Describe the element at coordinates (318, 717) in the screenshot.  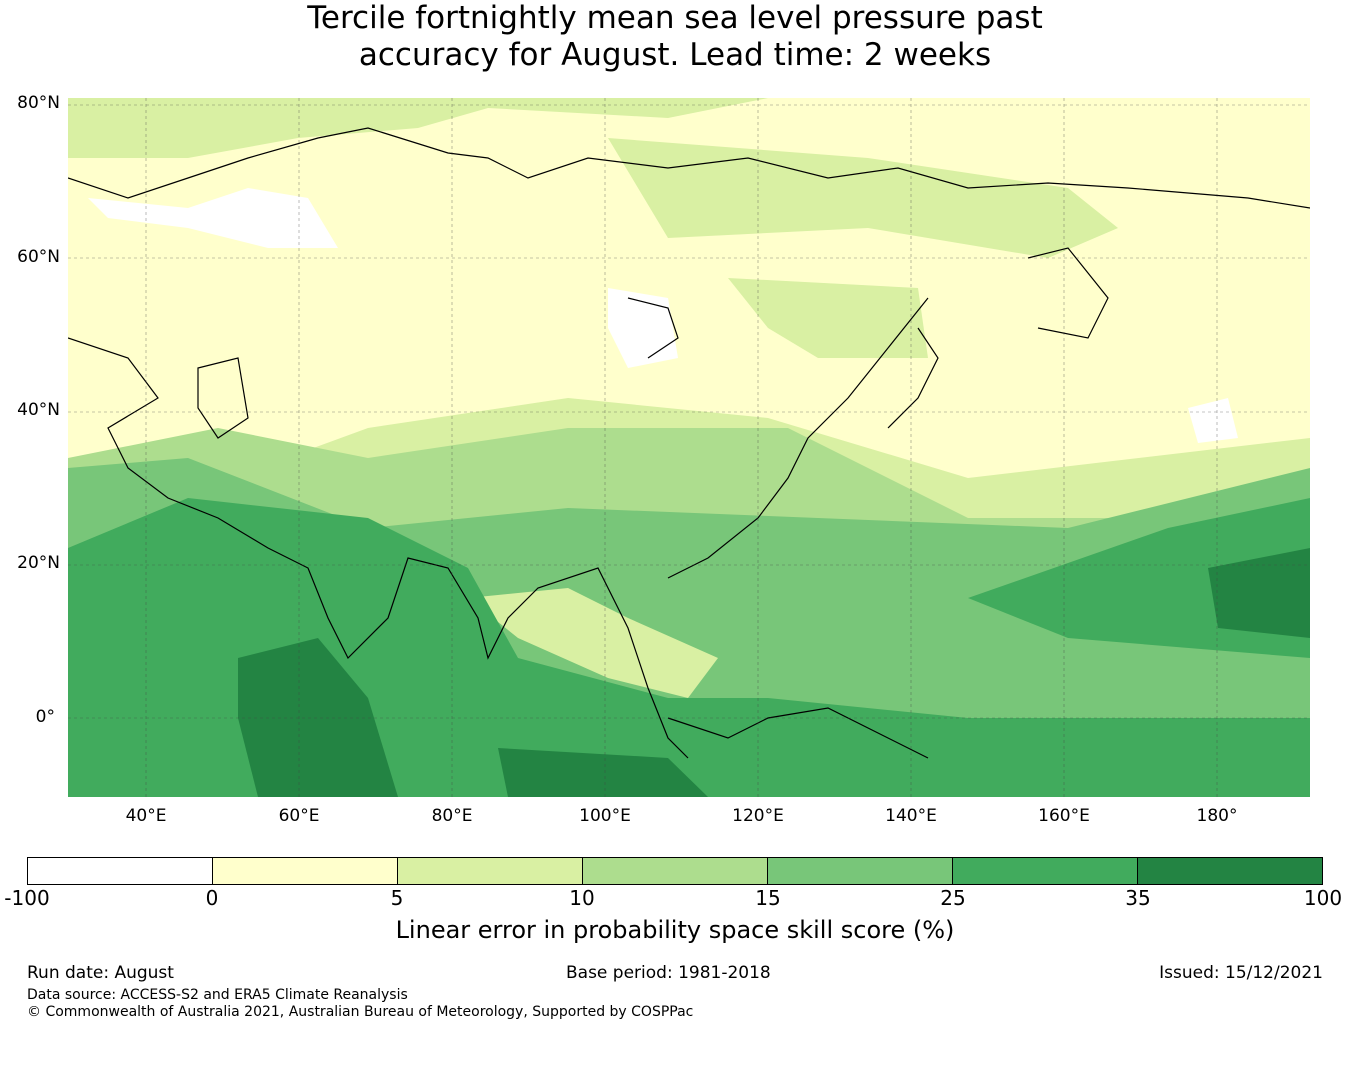
I see `region-35-100-indian` at that location.